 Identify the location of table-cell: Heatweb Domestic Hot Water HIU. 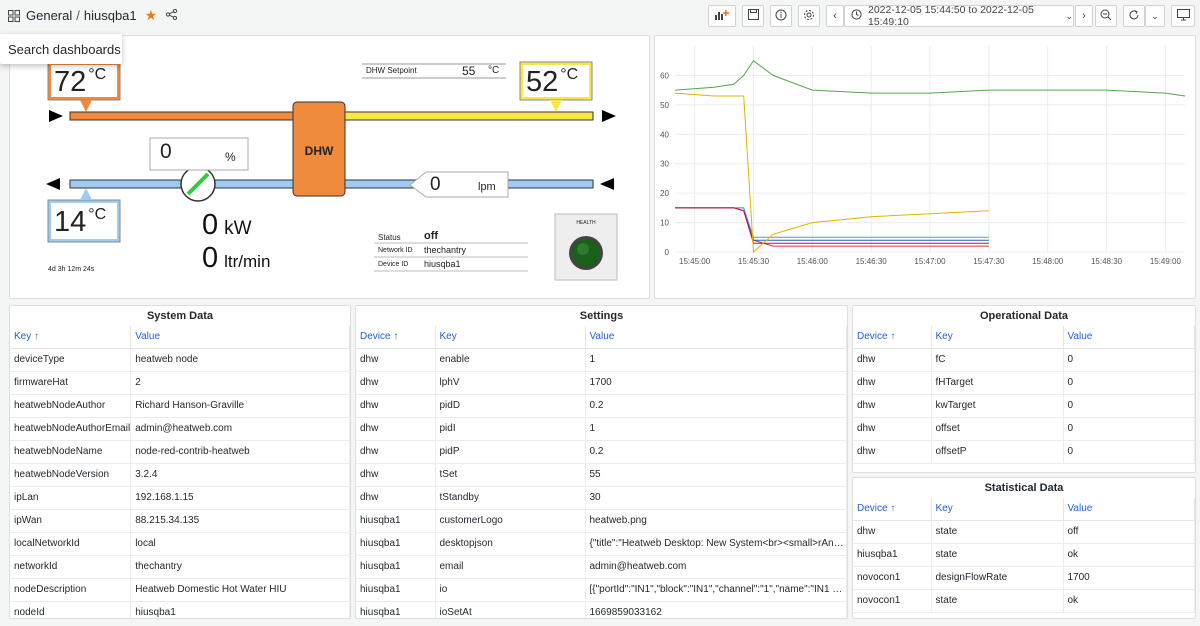
(240, 590).